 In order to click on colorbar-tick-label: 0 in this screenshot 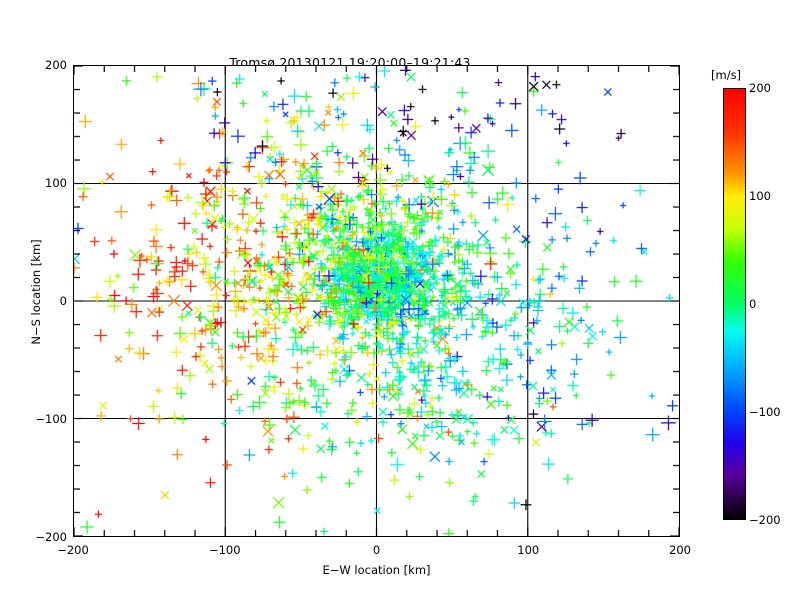, I will do `click(753, 304)`.